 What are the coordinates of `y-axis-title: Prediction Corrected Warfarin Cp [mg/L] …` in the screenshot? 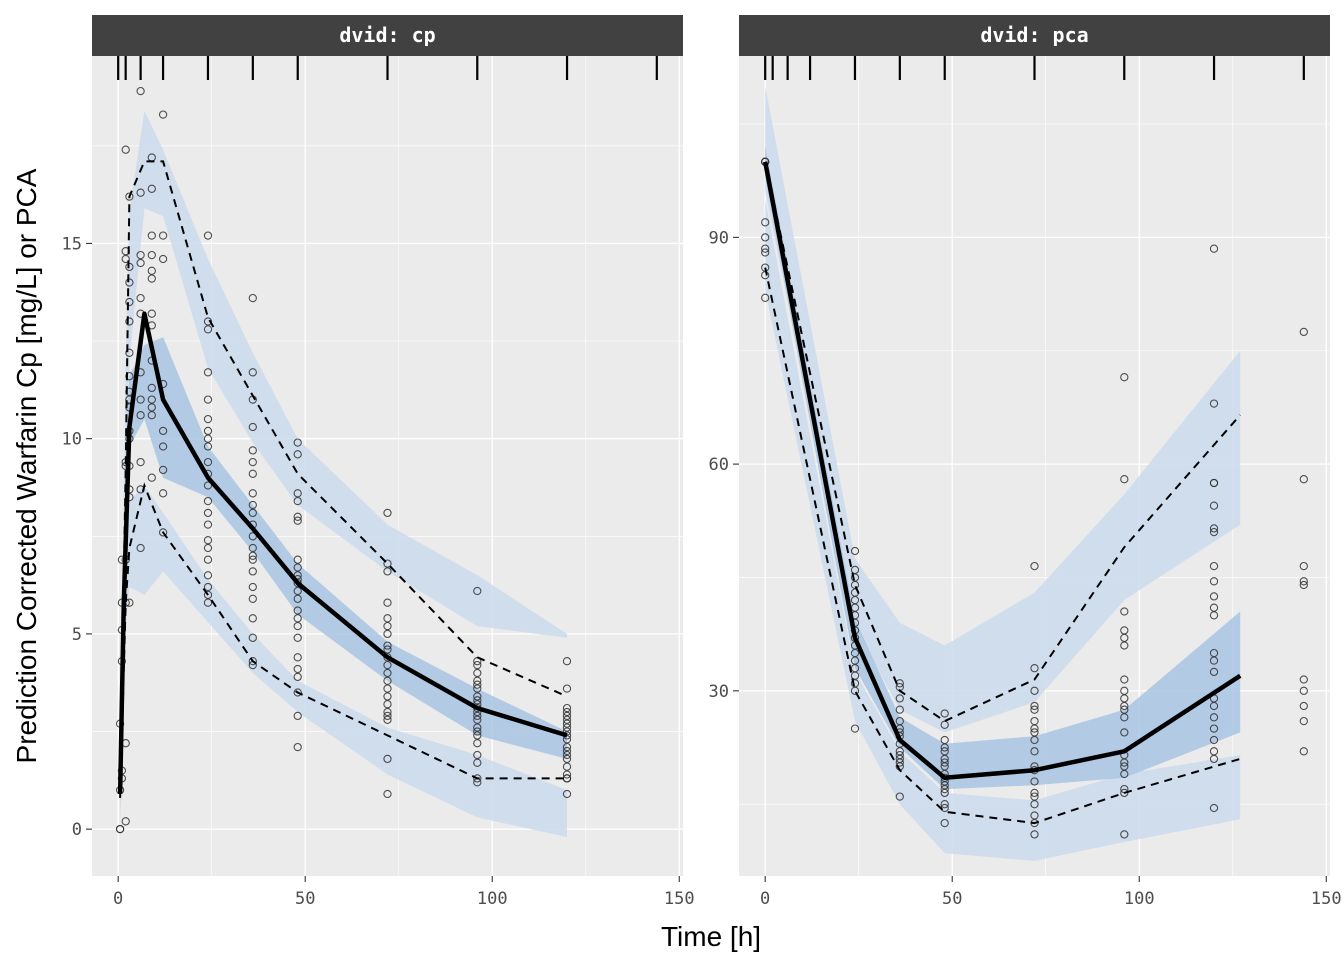 It's located at (26, 465).